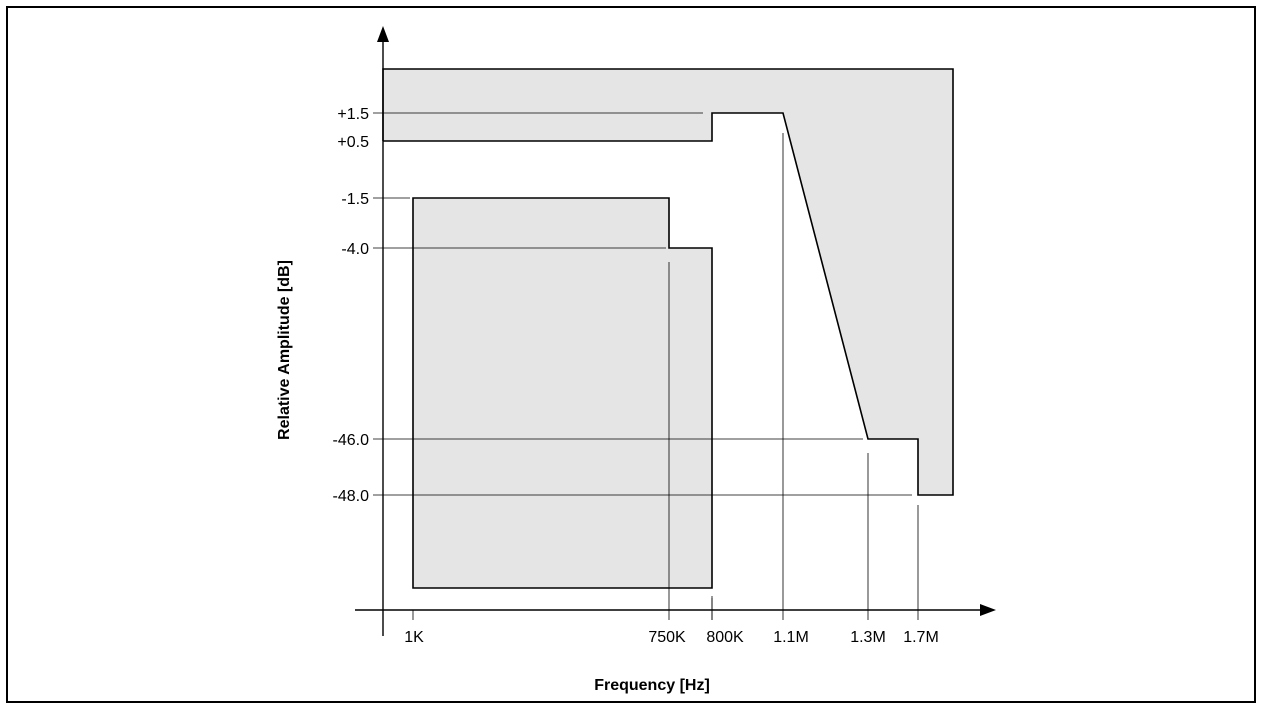 Image resolution: width=1264 pixels, height=709 pixels. What do you see at coordinates (284, 350) in the screenshot?
I see `y-axis-title: Relative Amplitude [dB]` at bounding box center [284, 350].